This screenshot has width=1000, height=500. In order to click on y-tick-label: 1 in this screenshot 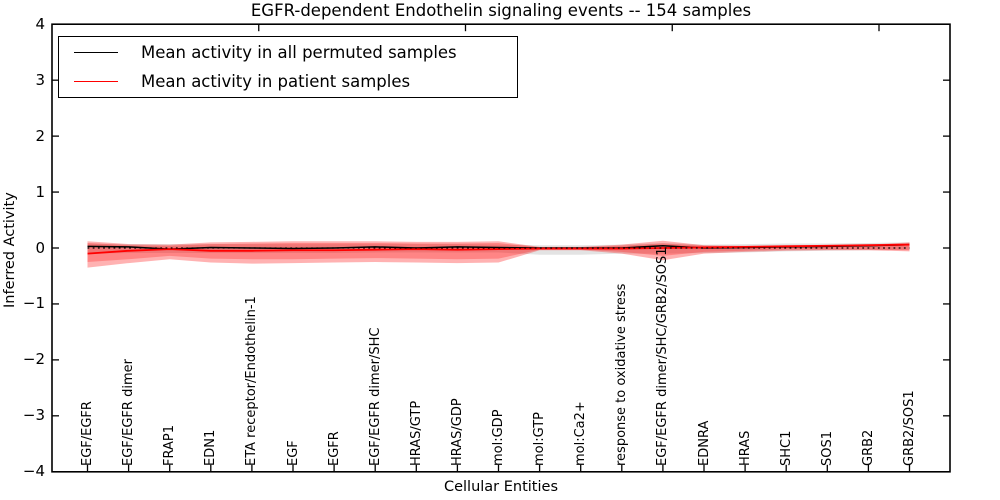, I will do `click(40, 191)`.